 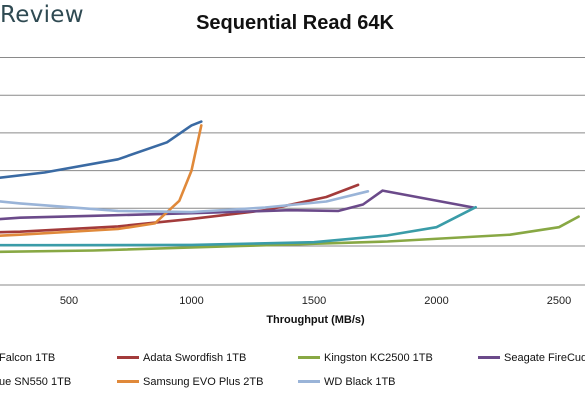 I want to click on x-tick-label: 1000, so click(x=191, y=301).